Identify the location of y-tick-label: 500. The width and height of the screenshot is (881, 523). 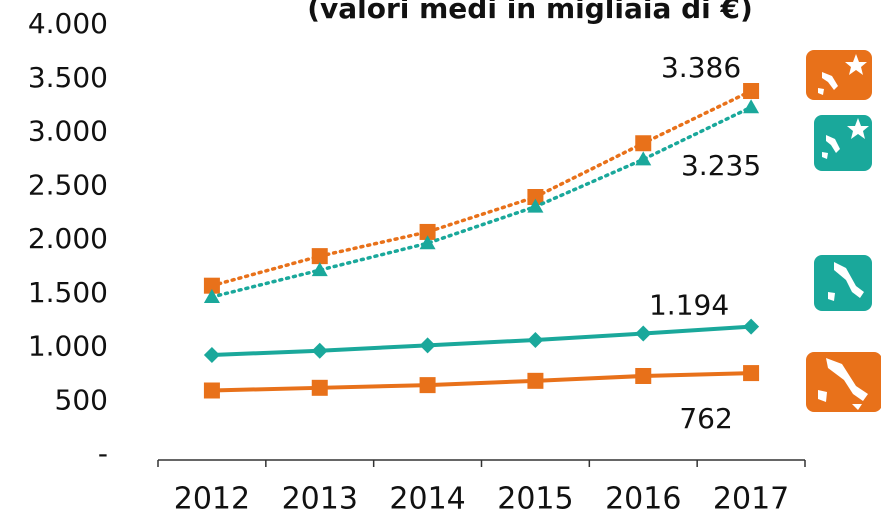
(81, 399).